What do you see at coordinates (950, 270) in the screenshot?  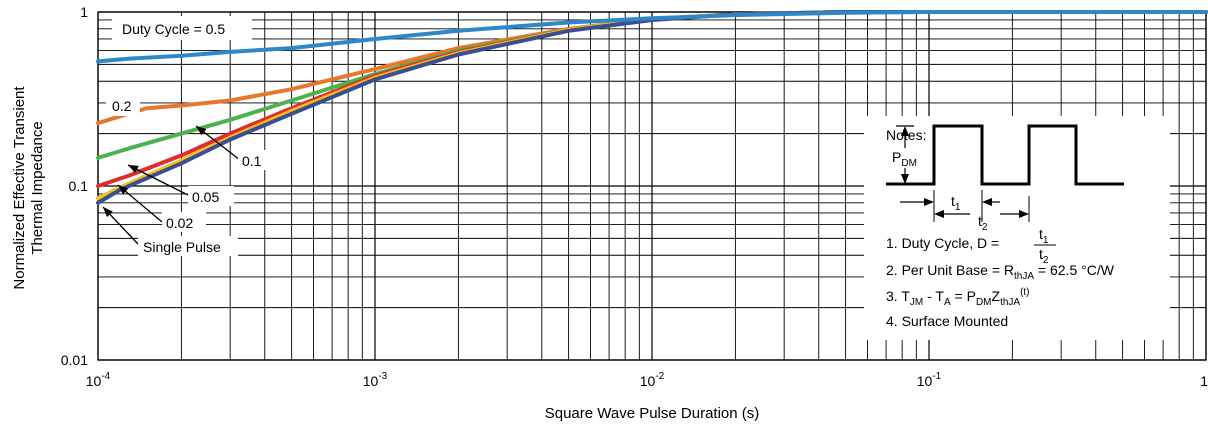 I see `note-2-text-part: 2. Per Unit Base = R` at bounding box center [950, 270].